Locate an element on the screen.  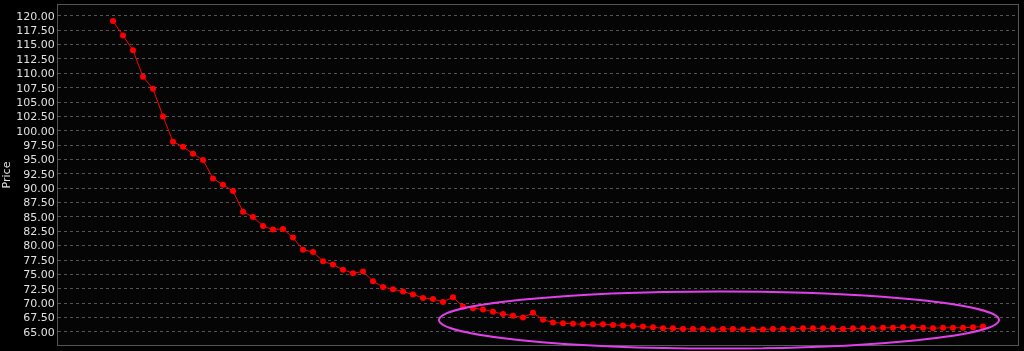
y-tick-label: 75.00 is located at coordinates (39, 275).